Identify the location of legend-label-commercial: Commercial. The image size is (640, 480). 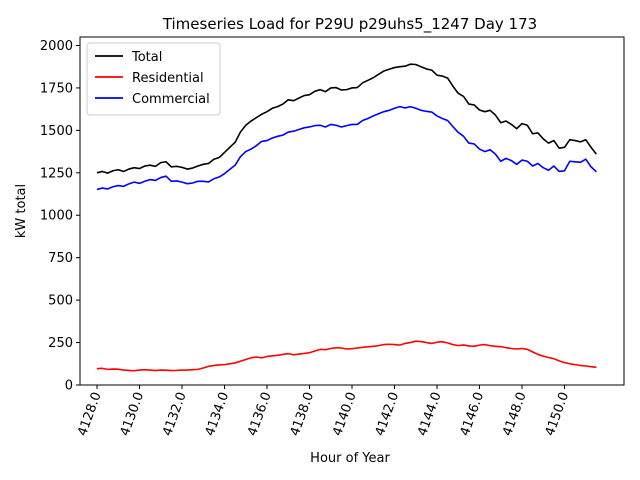
(171, 99).